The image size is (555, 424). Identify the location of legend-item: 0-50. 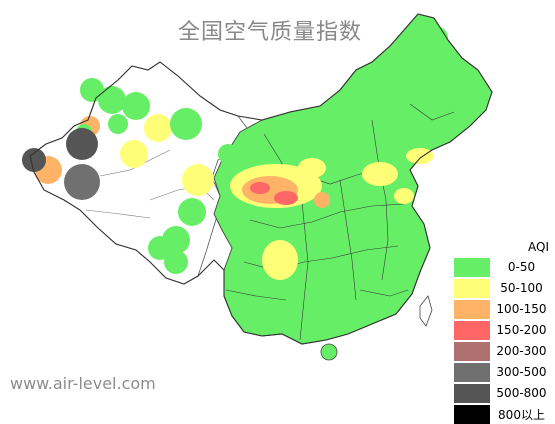
(503, 266).